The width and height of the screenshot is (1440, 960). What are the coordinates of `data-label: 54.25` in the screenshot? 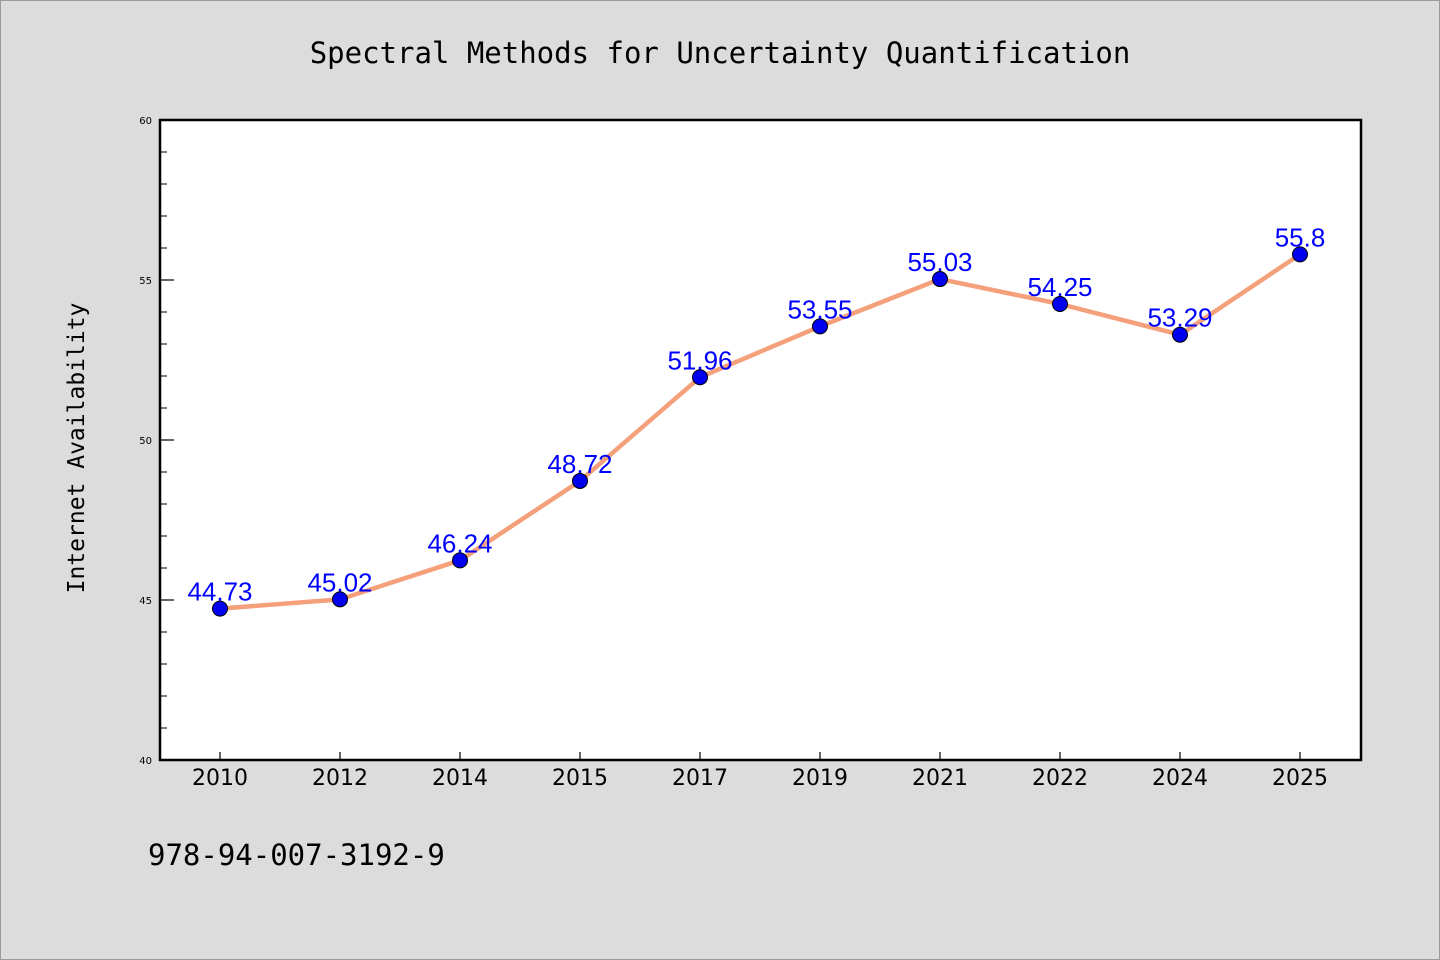 It's located at (1059, 287).